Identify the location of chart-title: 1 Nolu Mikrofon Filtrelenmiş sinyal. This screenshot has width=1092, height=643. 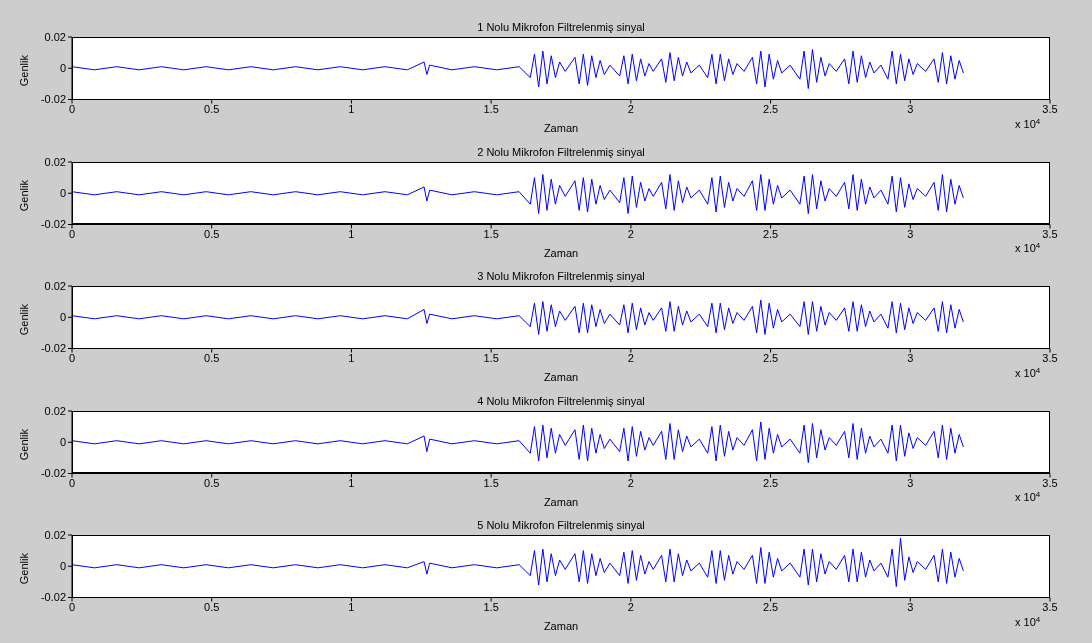
(561, 27).